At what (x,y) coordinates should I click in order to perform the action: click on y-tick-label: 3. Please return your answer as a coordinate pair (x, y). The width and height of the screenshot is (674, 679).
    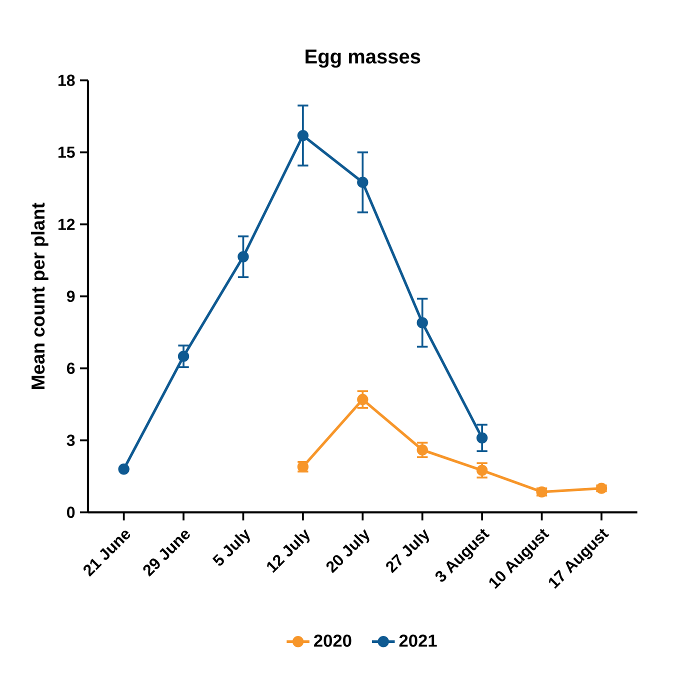
    Looking at the image, I should click on (70, 440).